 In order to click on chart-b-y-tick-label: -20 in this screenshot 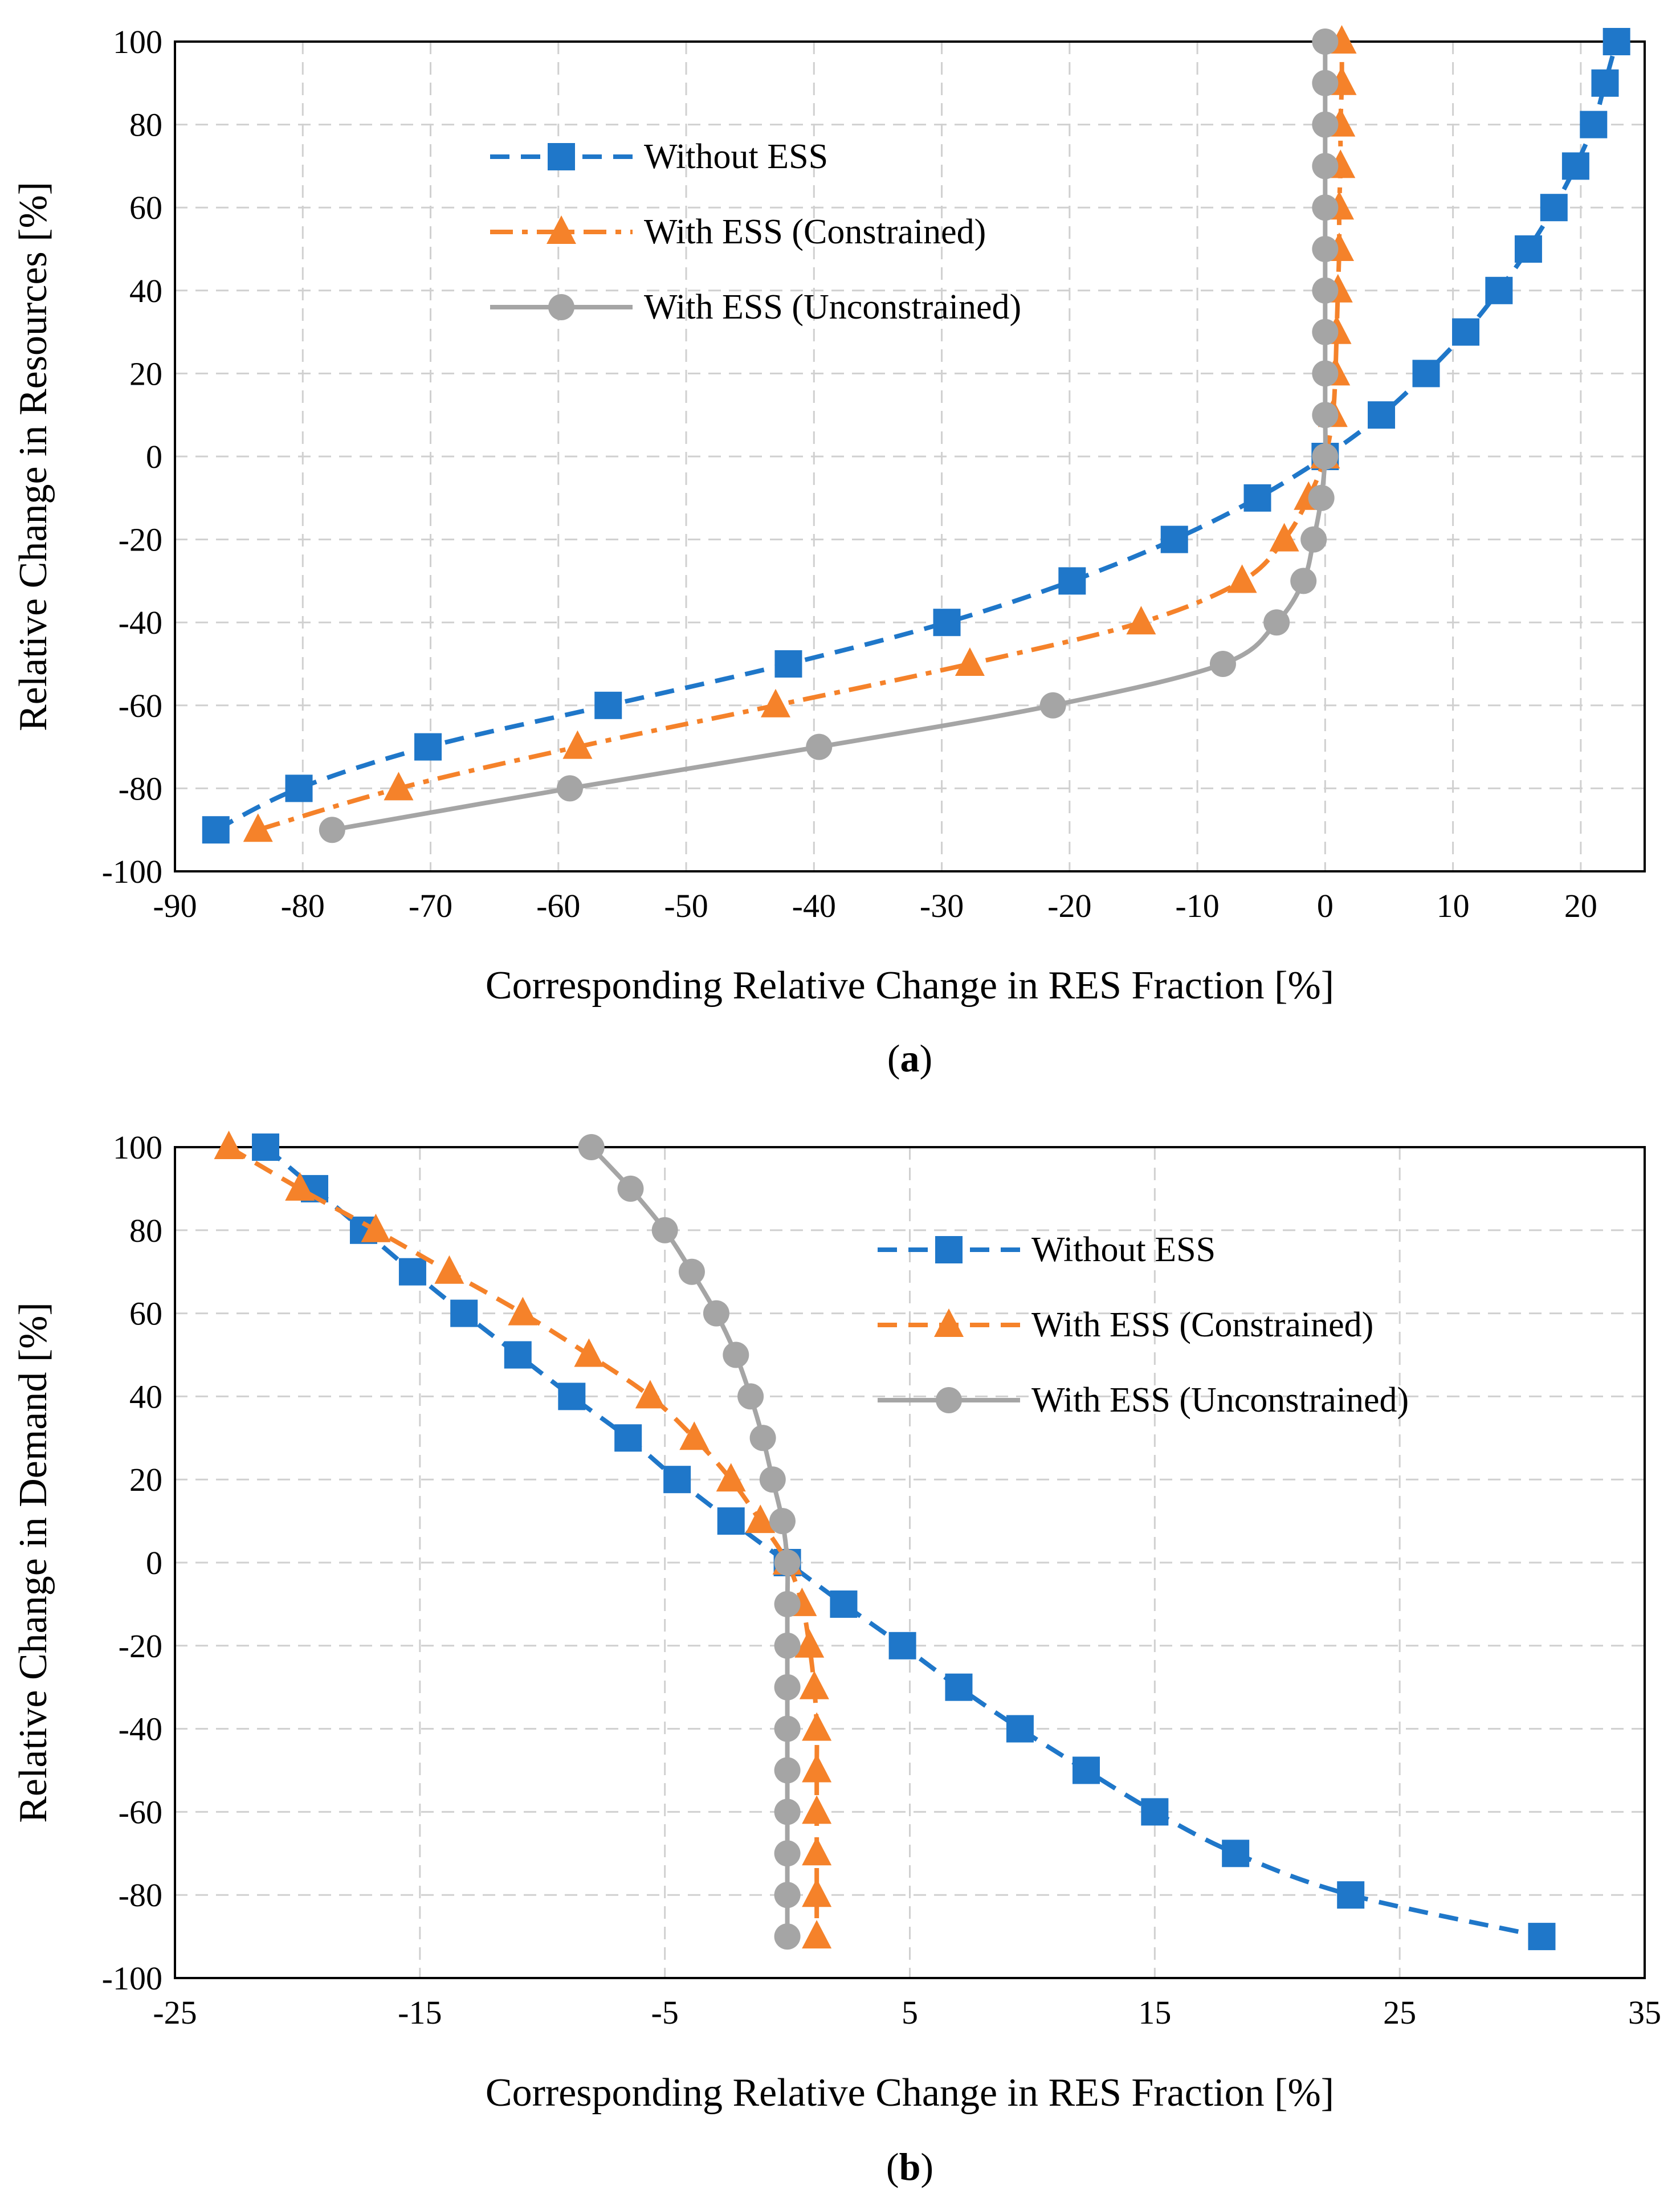, I will do `click(140, 1646)`.